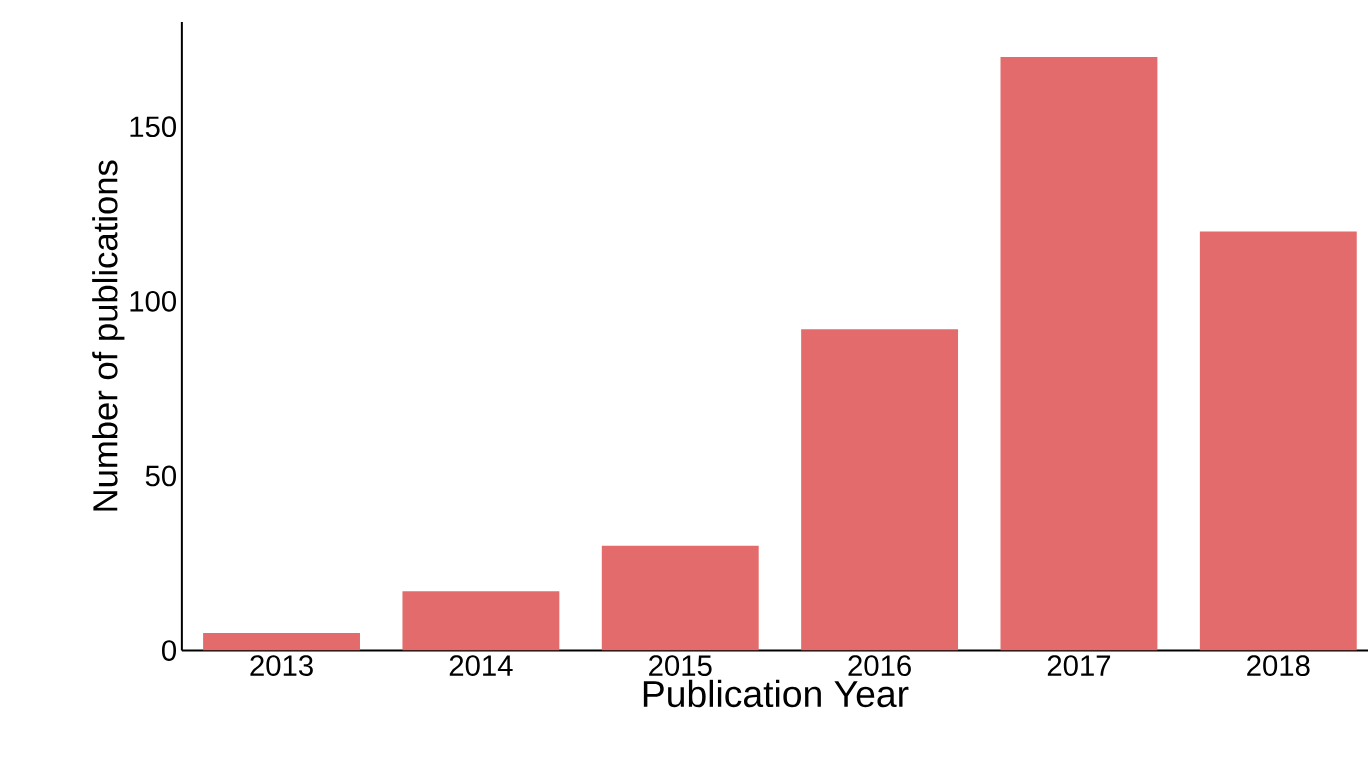 Image resolution: width=1369 pixels, height=762 pixels. What do you see at coordinates (776, 693) in the screenshot?
I see `x-axis-title: Publication Year` at bounding box center [776, 693].